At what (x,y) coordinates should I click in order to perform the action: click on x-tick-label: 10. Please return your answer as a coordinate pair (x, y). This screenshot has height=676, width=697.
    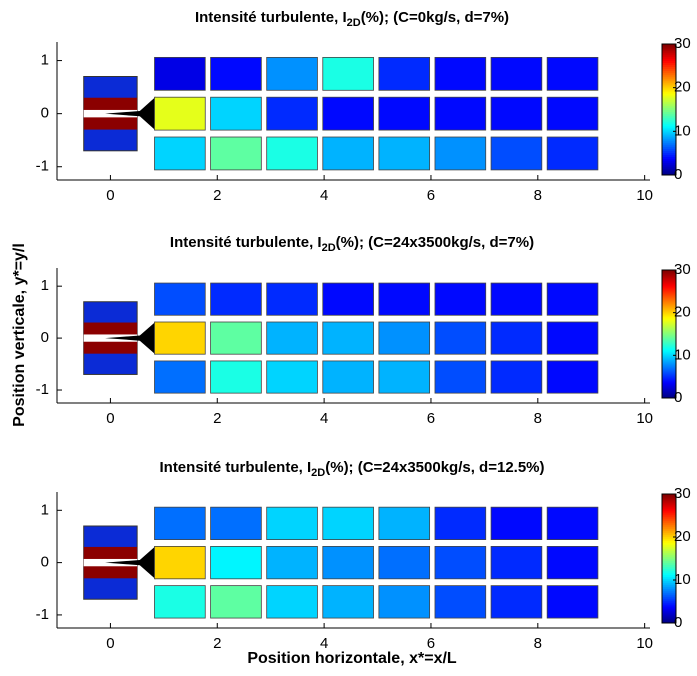
    Looking at the image, I should click on (644, 195).